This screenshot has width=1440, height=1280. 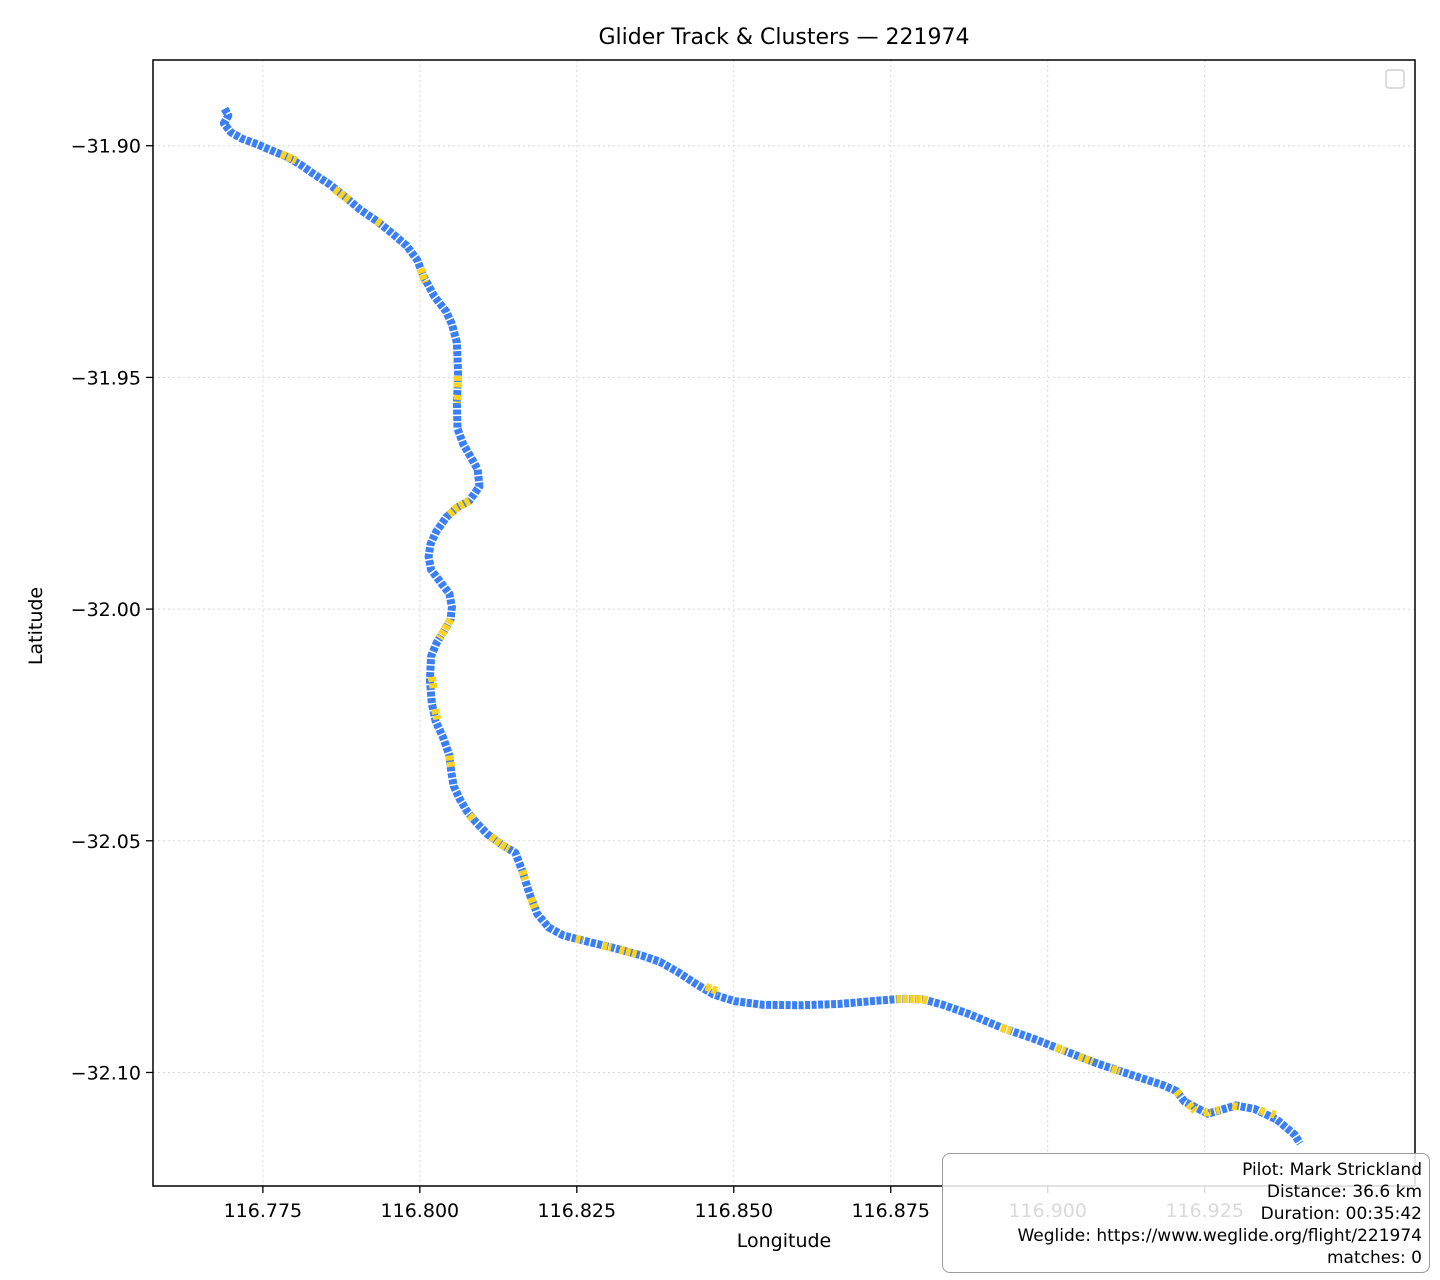 What do you see at coordinates (106, 842) in the screenshot?
I see `y-tick-label: −32.05` at bounding box center [106, 842].